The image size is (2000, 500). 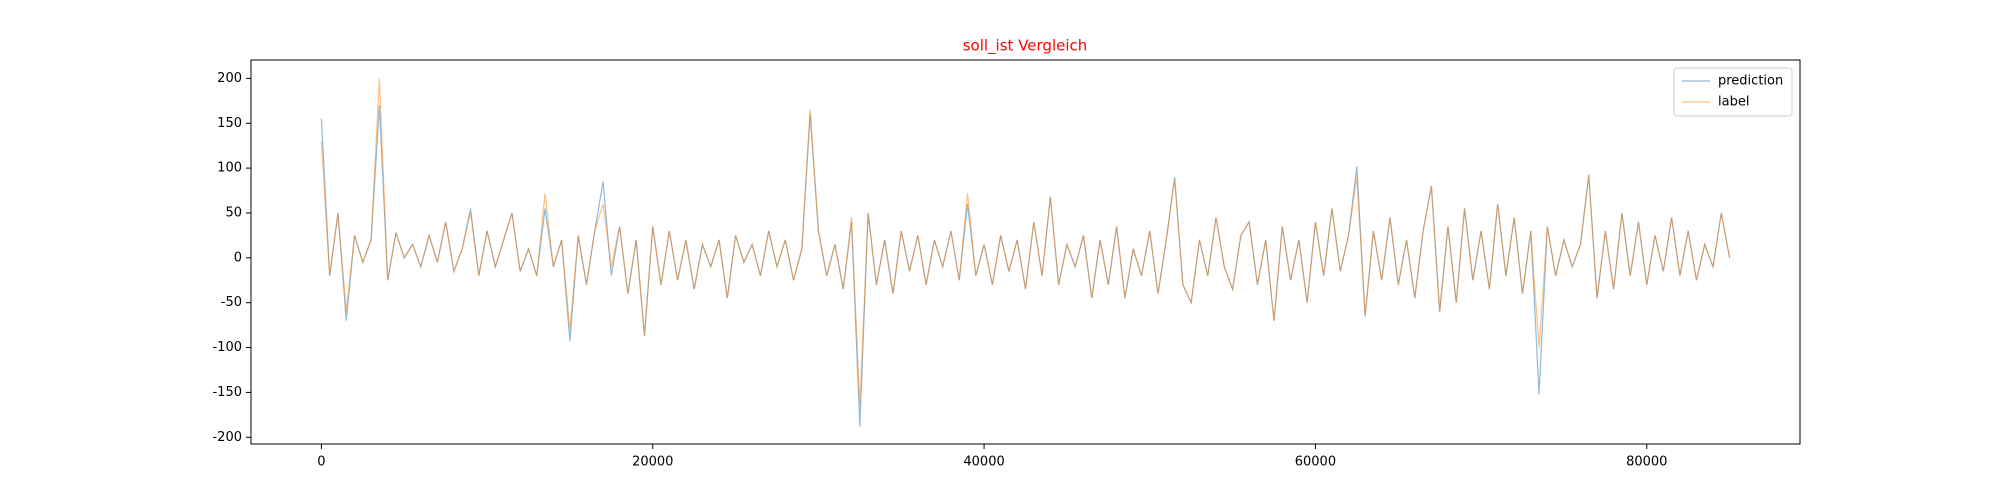 I want to click on legend-label: prediction, so click(x=1750, y=81).